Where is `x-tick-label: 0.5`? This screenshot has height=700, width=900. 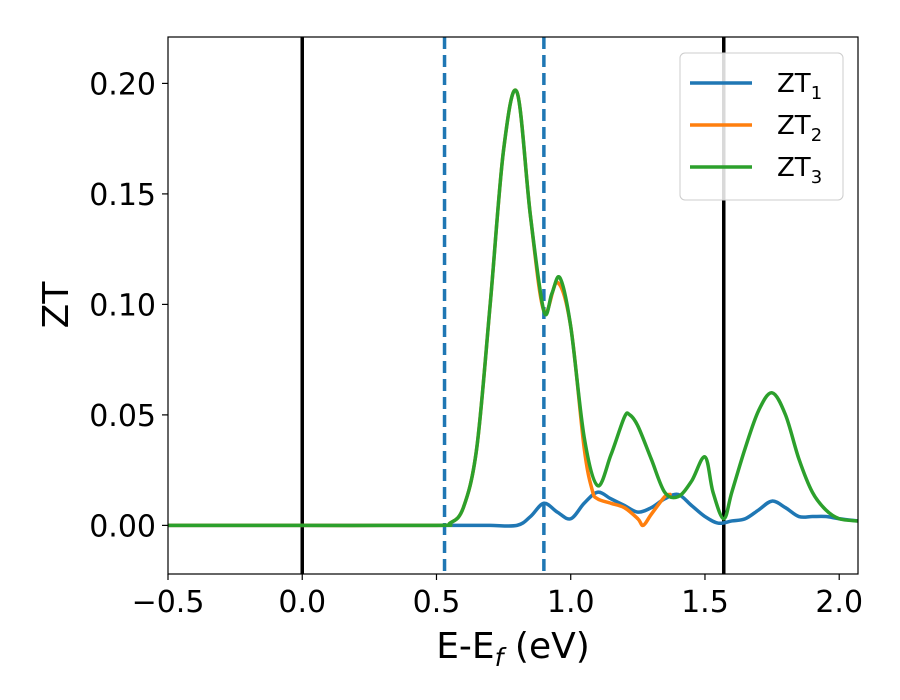 x-tick-label: 0.5 is located at coordinates (437, 602).